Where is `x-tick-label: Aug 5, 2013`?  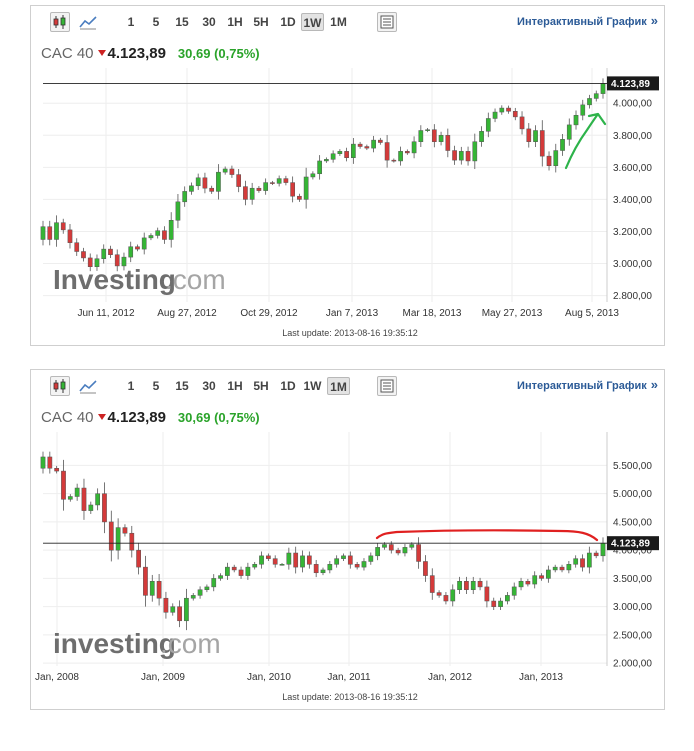 x-tick-label: Aug 5, 2013 is located at coordinates (592, 313).